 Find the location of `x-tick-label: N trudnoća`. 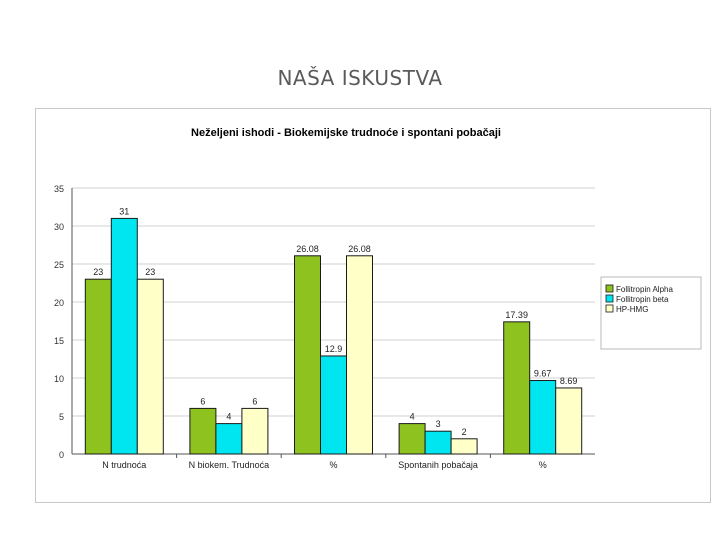

x-tick-label: N trudnoća is located at coordinates (124, 465).